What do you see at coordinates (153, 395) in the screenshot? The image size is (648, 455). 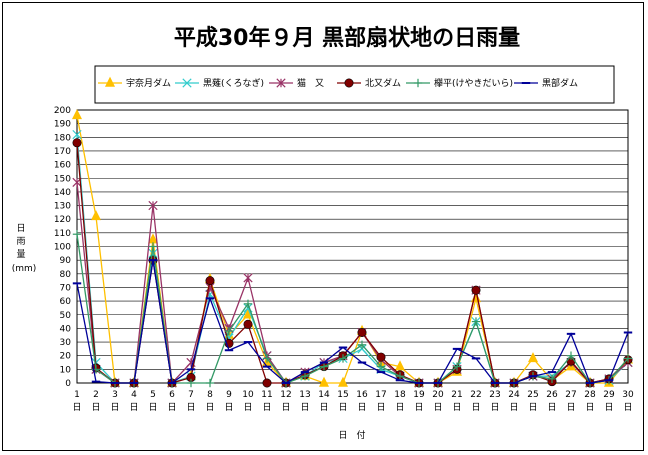 I see `x-tick-label: 5` at bounding box center [153, 395].